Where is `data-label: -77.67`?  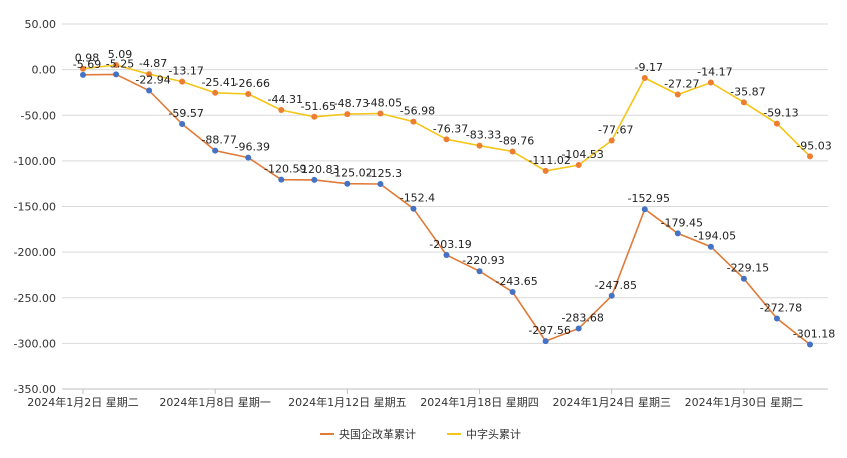
data-label: -77.67 is located at coordinates (615, 129).